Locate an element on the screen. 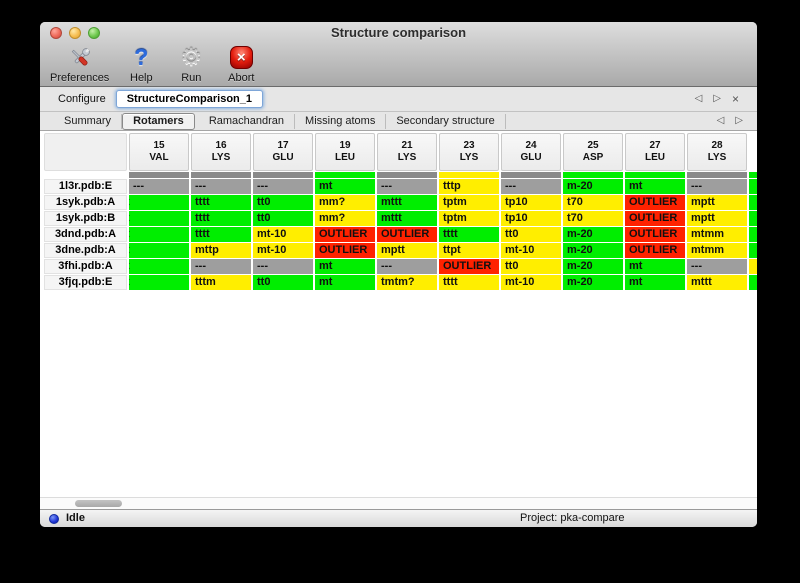 The height and width of the screenshot is (583, 800). rotamer-cell: tttm is located at coordinates (221, 282).